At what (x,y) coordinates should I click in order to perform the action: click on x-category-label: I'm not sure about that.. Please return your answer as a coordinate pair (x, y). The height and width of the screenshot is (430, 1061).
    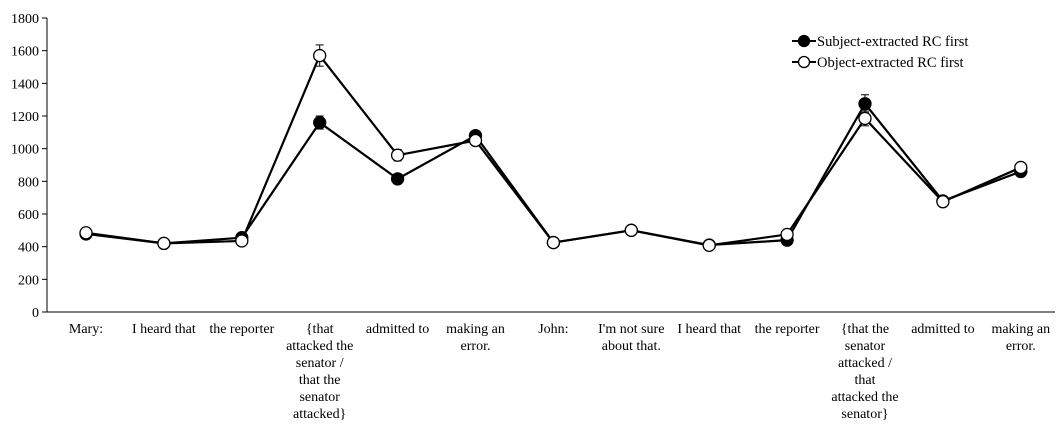
    Looking at the image, I should click on (631, 338).